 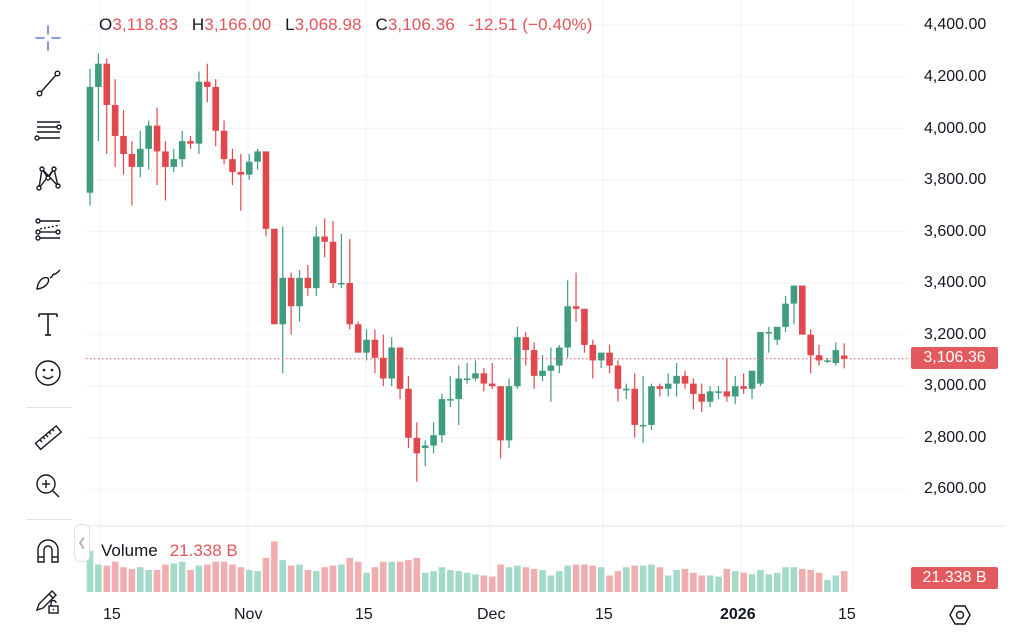 I want to click on volume-legend: Volume 21.338 B, so click(x=169, y=551).